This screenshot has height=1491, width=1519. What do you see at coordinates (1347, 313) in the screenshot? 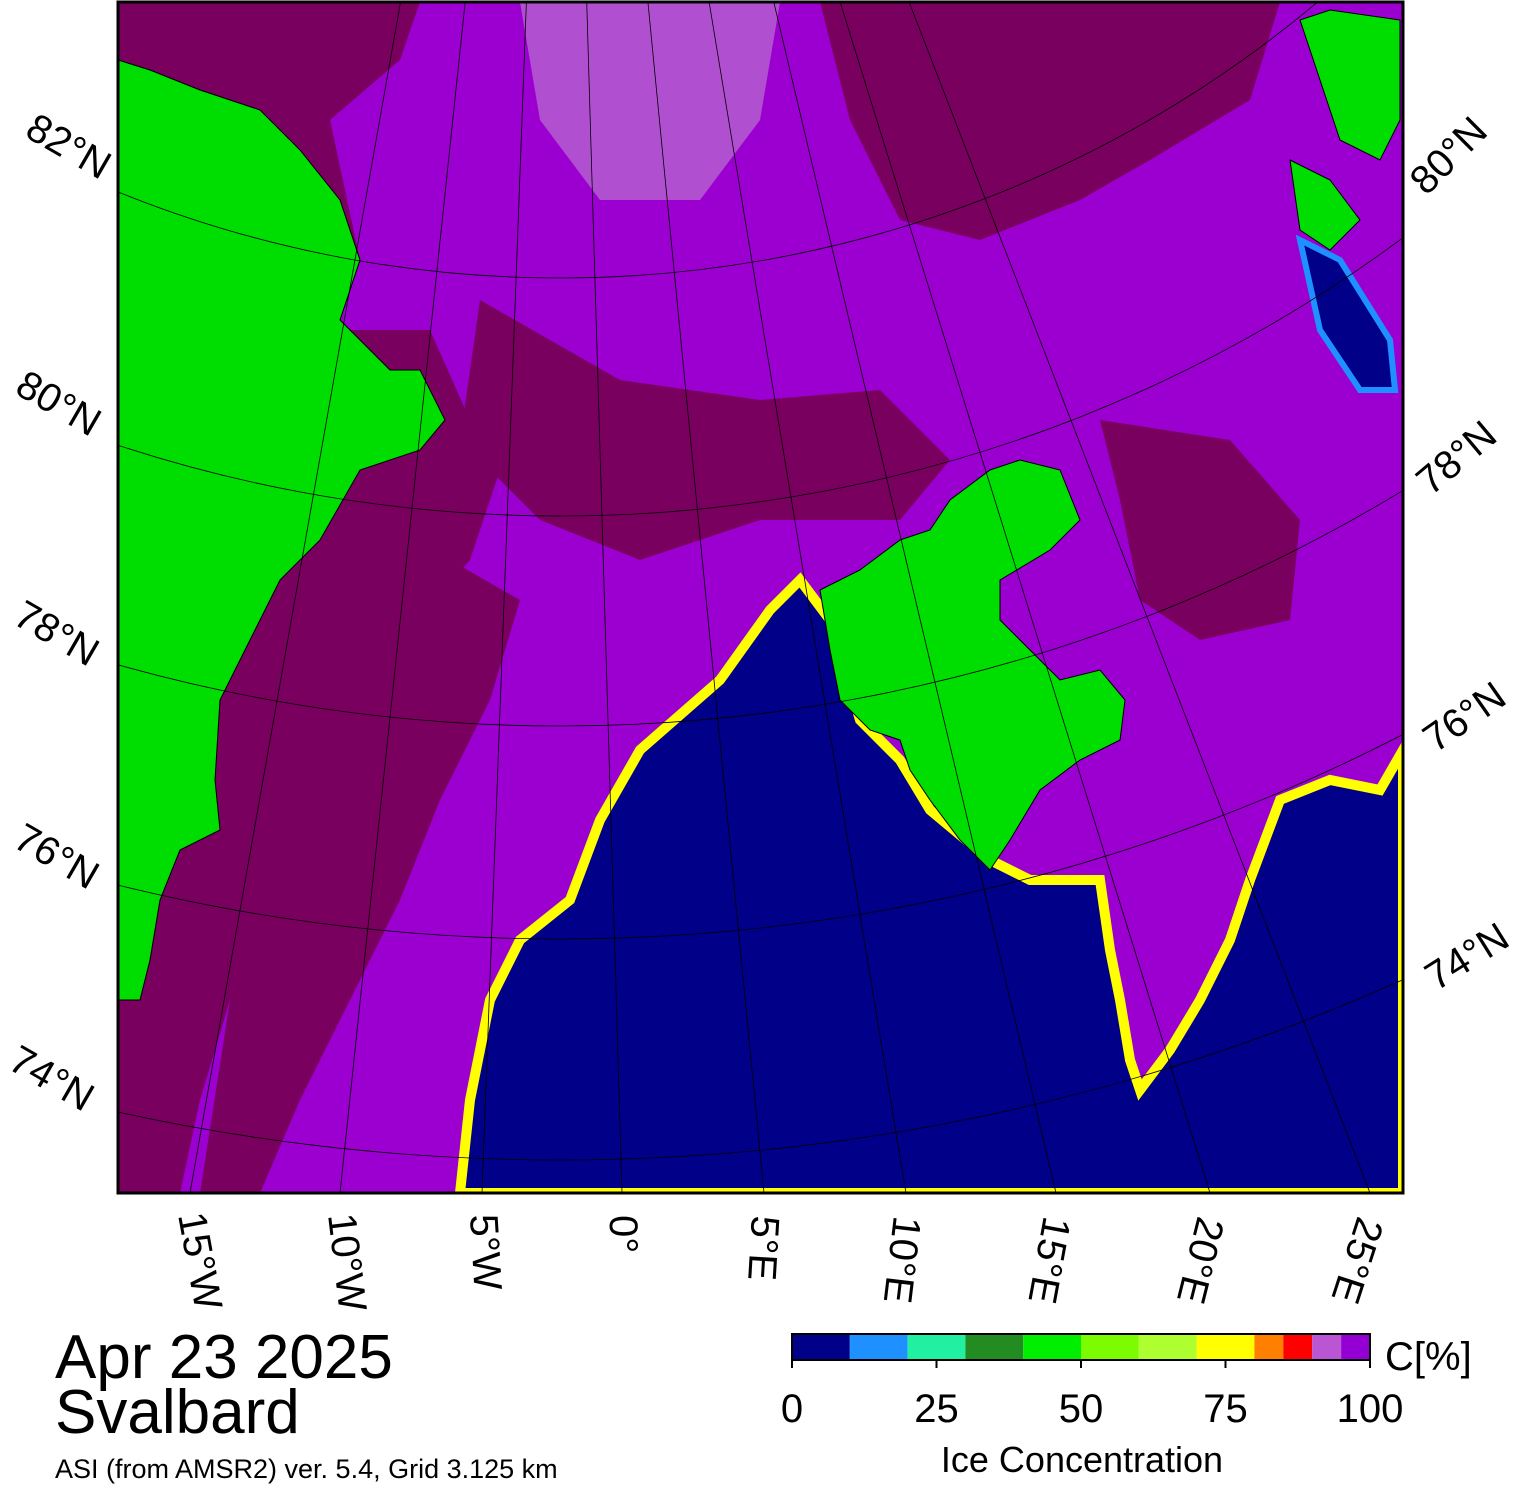
I see `open-water-patch` at bounding box center [1347, 313].